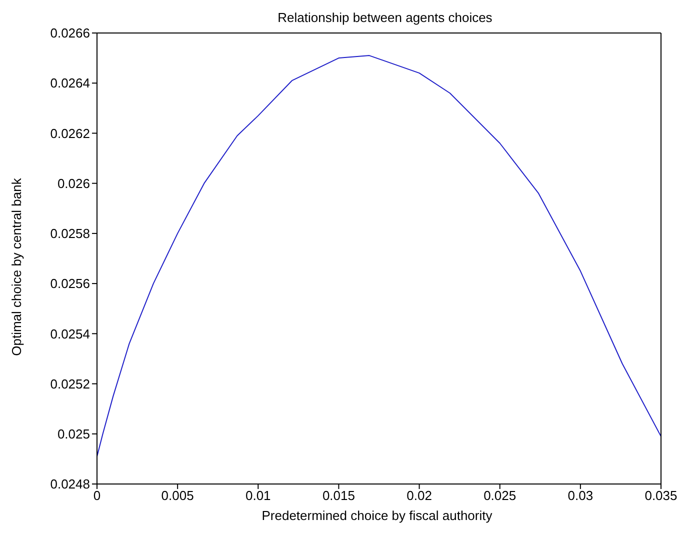 The height and width of the screenshot is (539, 694). What do you see at coordinates (177, 496) in the screenshot?
I see `x-tick-label: 0.005` at bounding box center [177, 496].